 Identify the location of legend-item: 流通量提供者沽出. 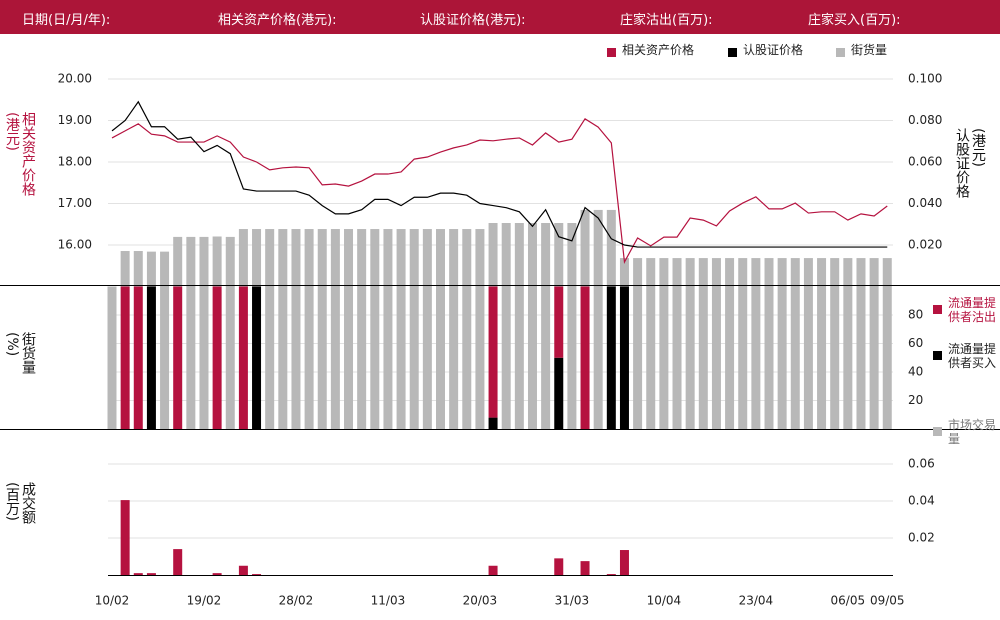
(966, 310).